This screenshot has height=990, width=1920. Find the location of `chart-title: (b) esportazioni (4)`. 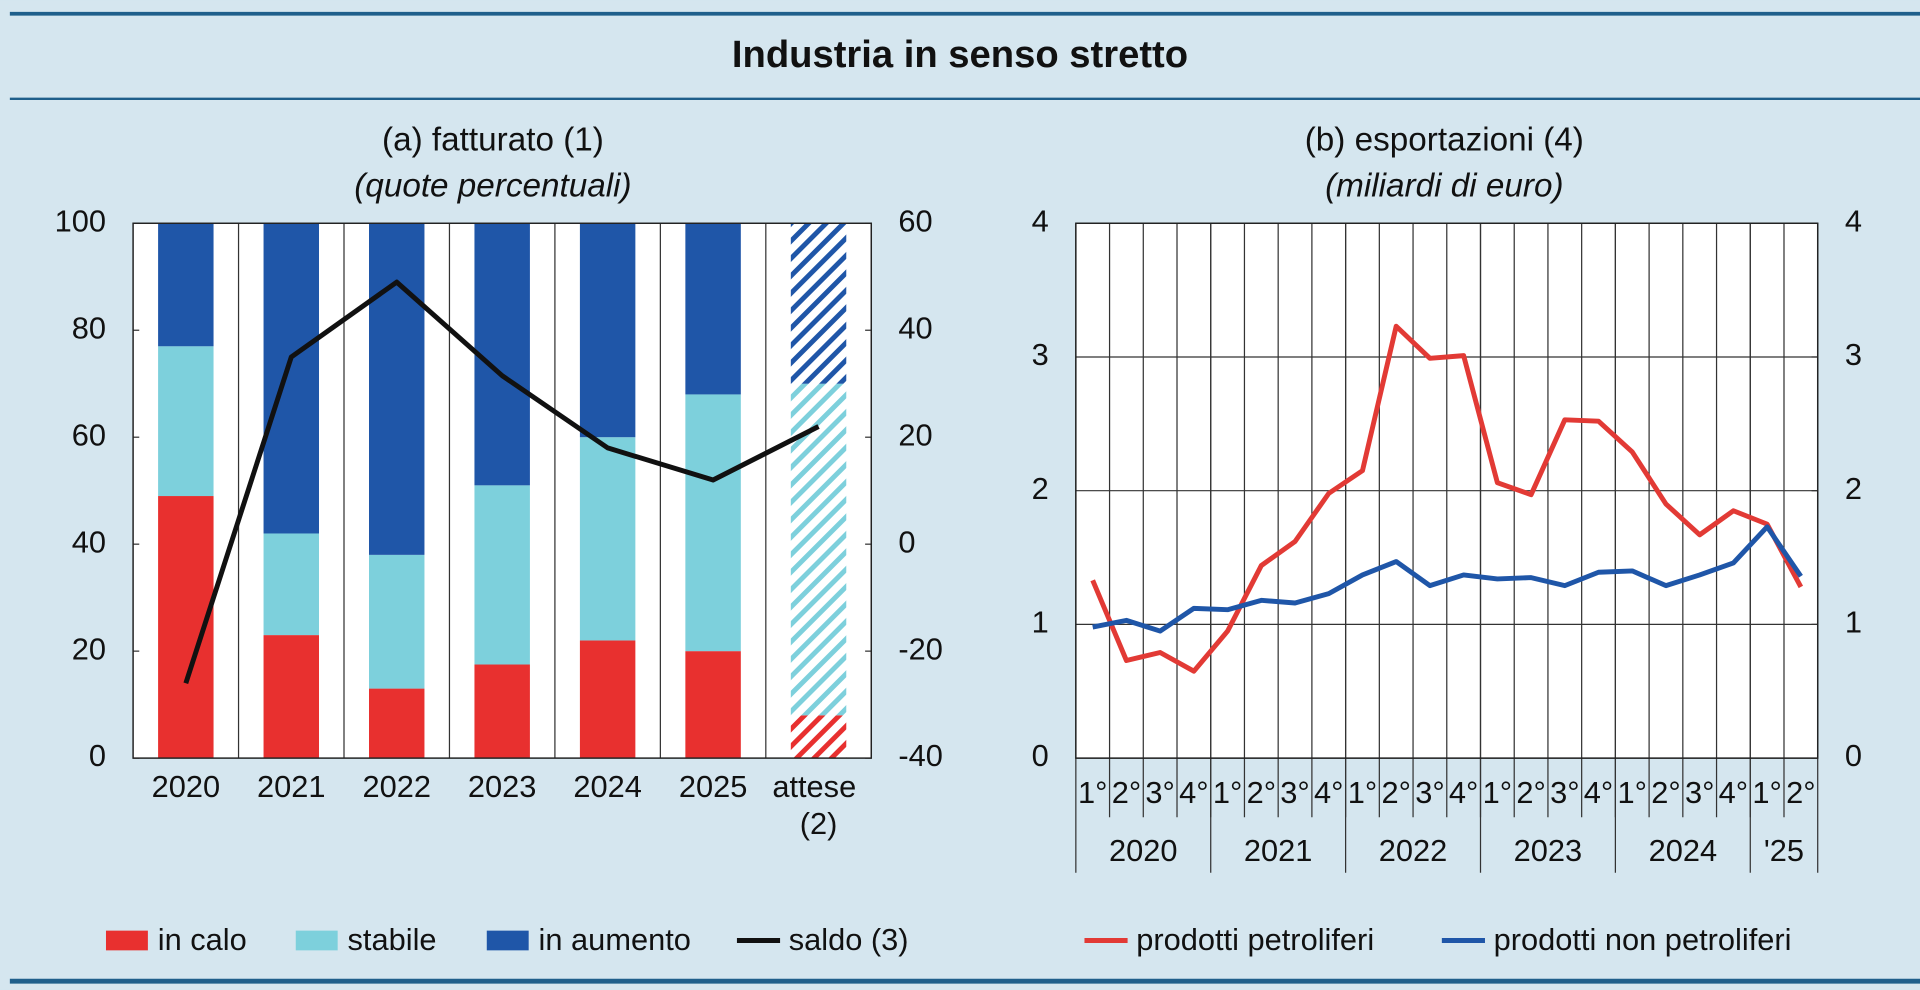

chart-title: (b) esportazioni (4) is located at coordinates (1444, 140).